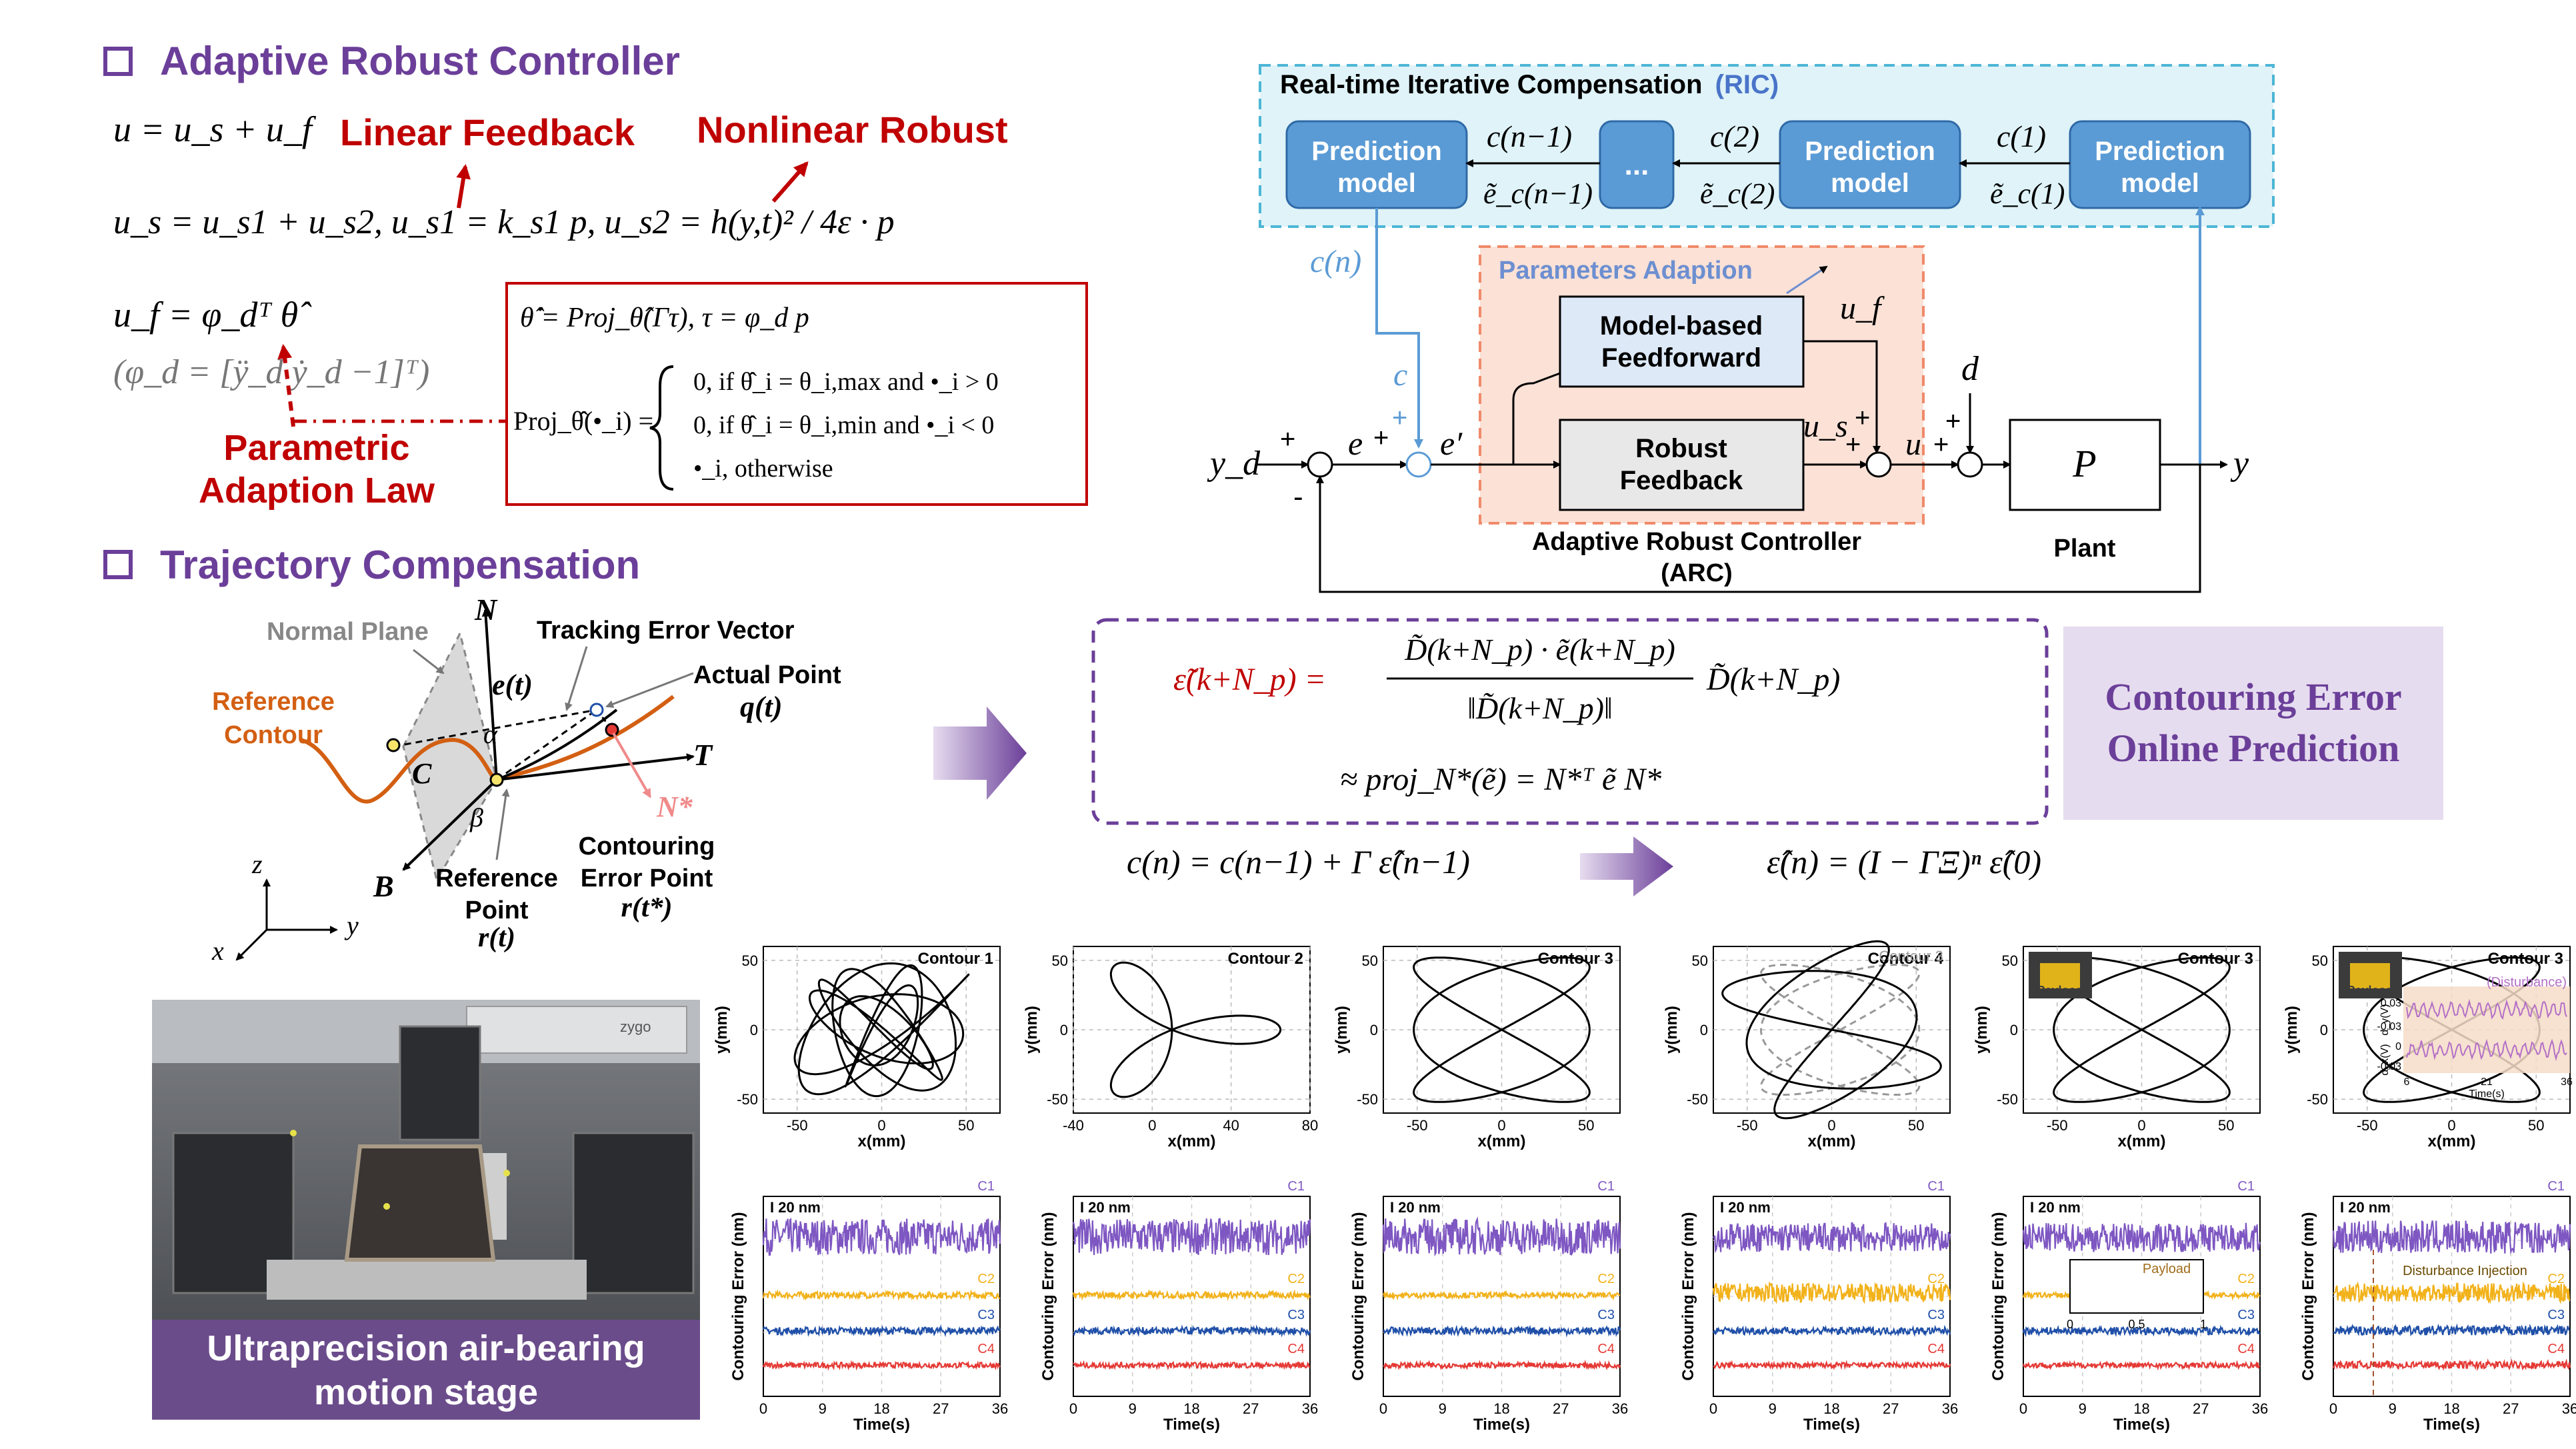  What do you see at coordinates (647, 907) in the screenshot?
I see `r-tstar-label: r(t*)` at bounding box center [647, 907].